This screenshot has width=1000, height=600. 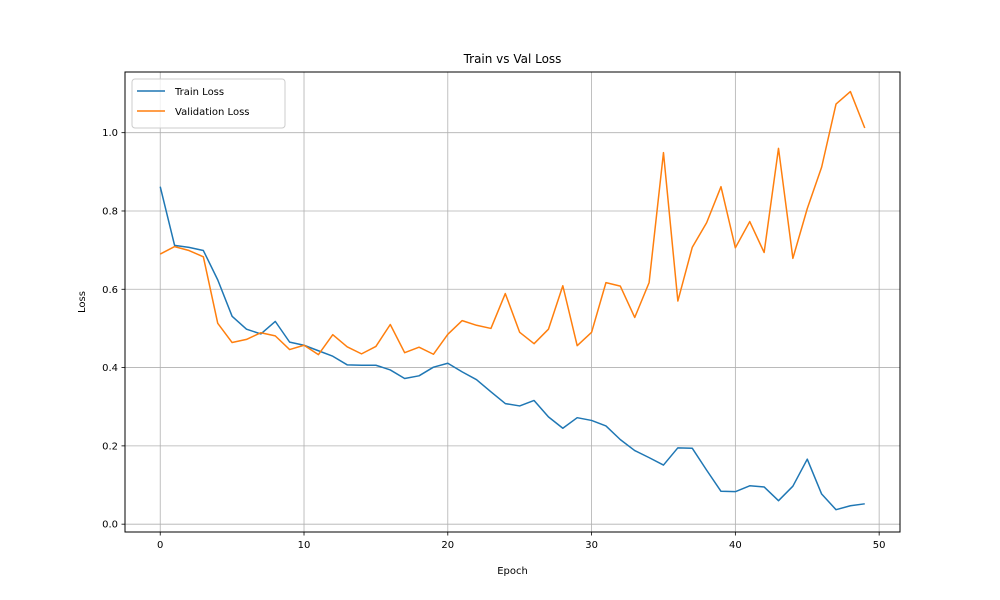 I want to click on legend: Train Loss Validation Loss, so click(x=208, y=103).